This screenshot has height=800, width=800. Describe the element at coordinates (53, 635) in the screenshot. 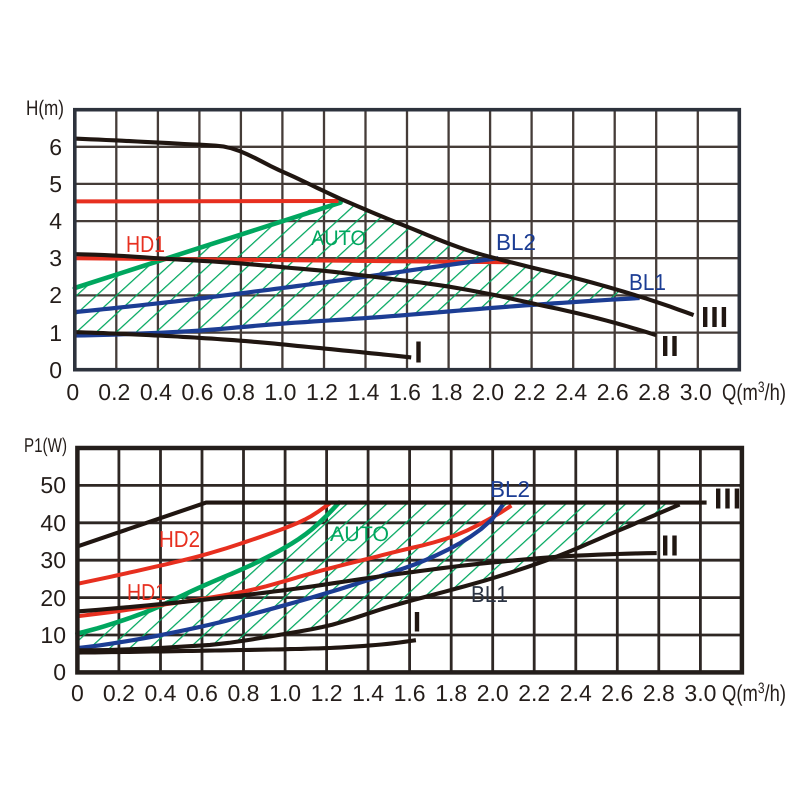

I see `svg-text: 10` at that location.